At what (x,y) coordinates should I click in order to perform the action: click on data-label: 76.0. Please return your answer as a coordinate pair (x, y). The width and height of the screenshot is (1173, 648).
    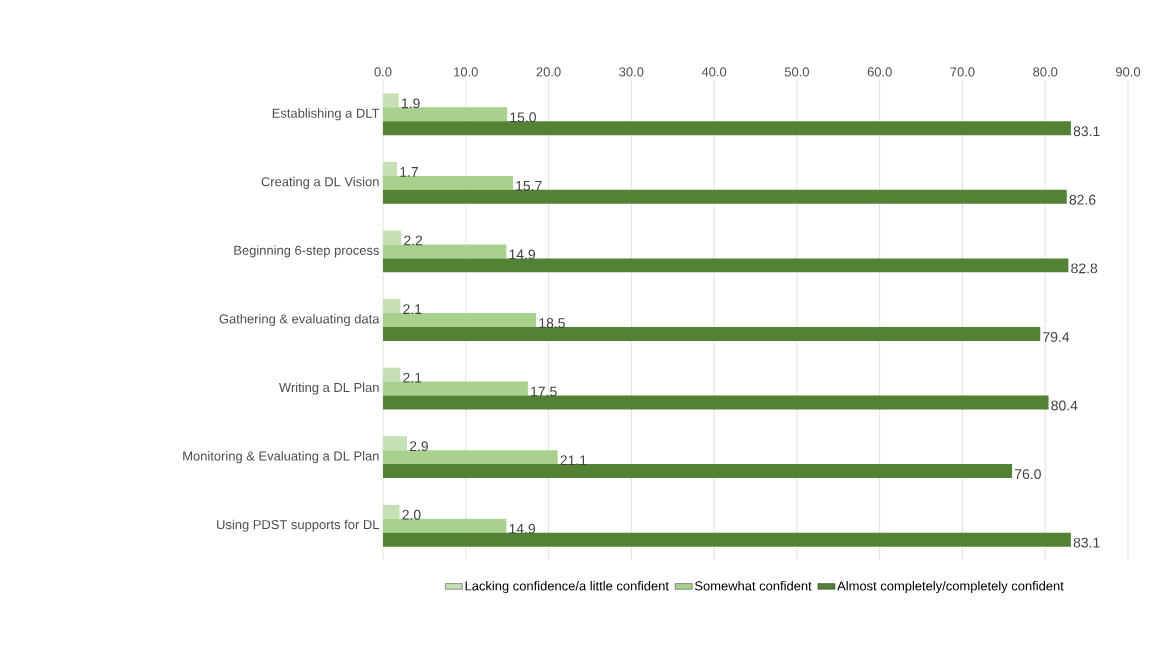
    Looking at the image, I should click on (1028, 474).